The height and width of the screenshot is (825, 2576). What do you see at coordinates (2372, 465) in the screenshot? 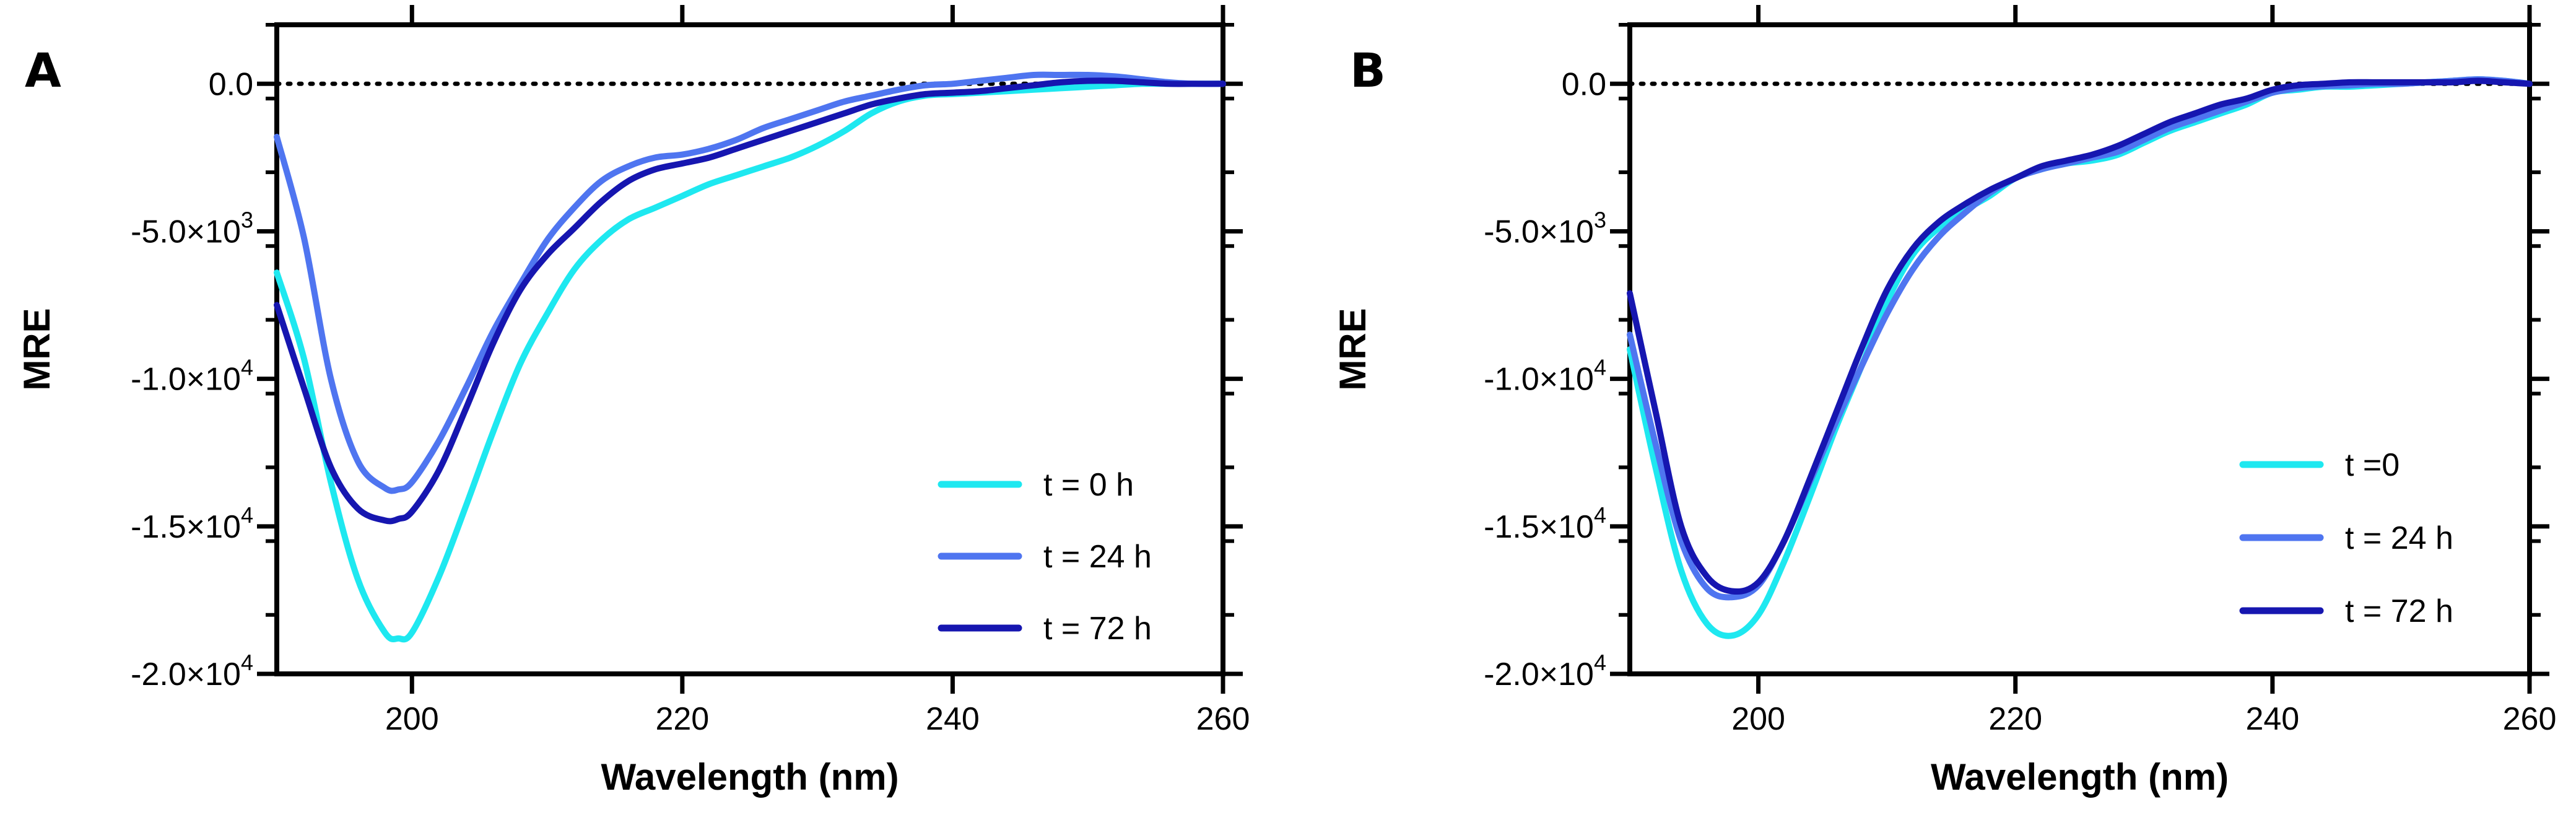
I see `legend-label: t =0` at bounding box center [2372, 465].